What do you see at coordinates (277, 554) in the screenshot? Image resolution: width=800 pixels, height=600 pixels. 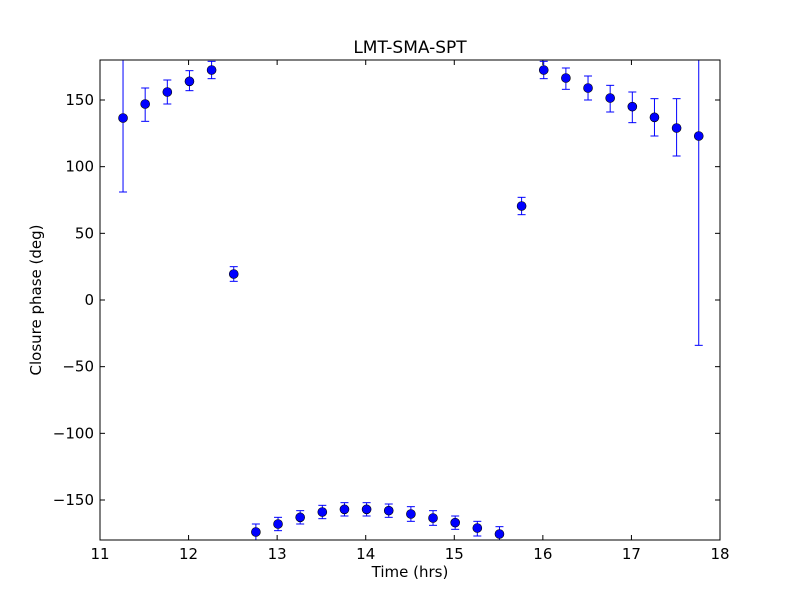 I see `x-tick-label: 13` at bounding box center [277, 554].